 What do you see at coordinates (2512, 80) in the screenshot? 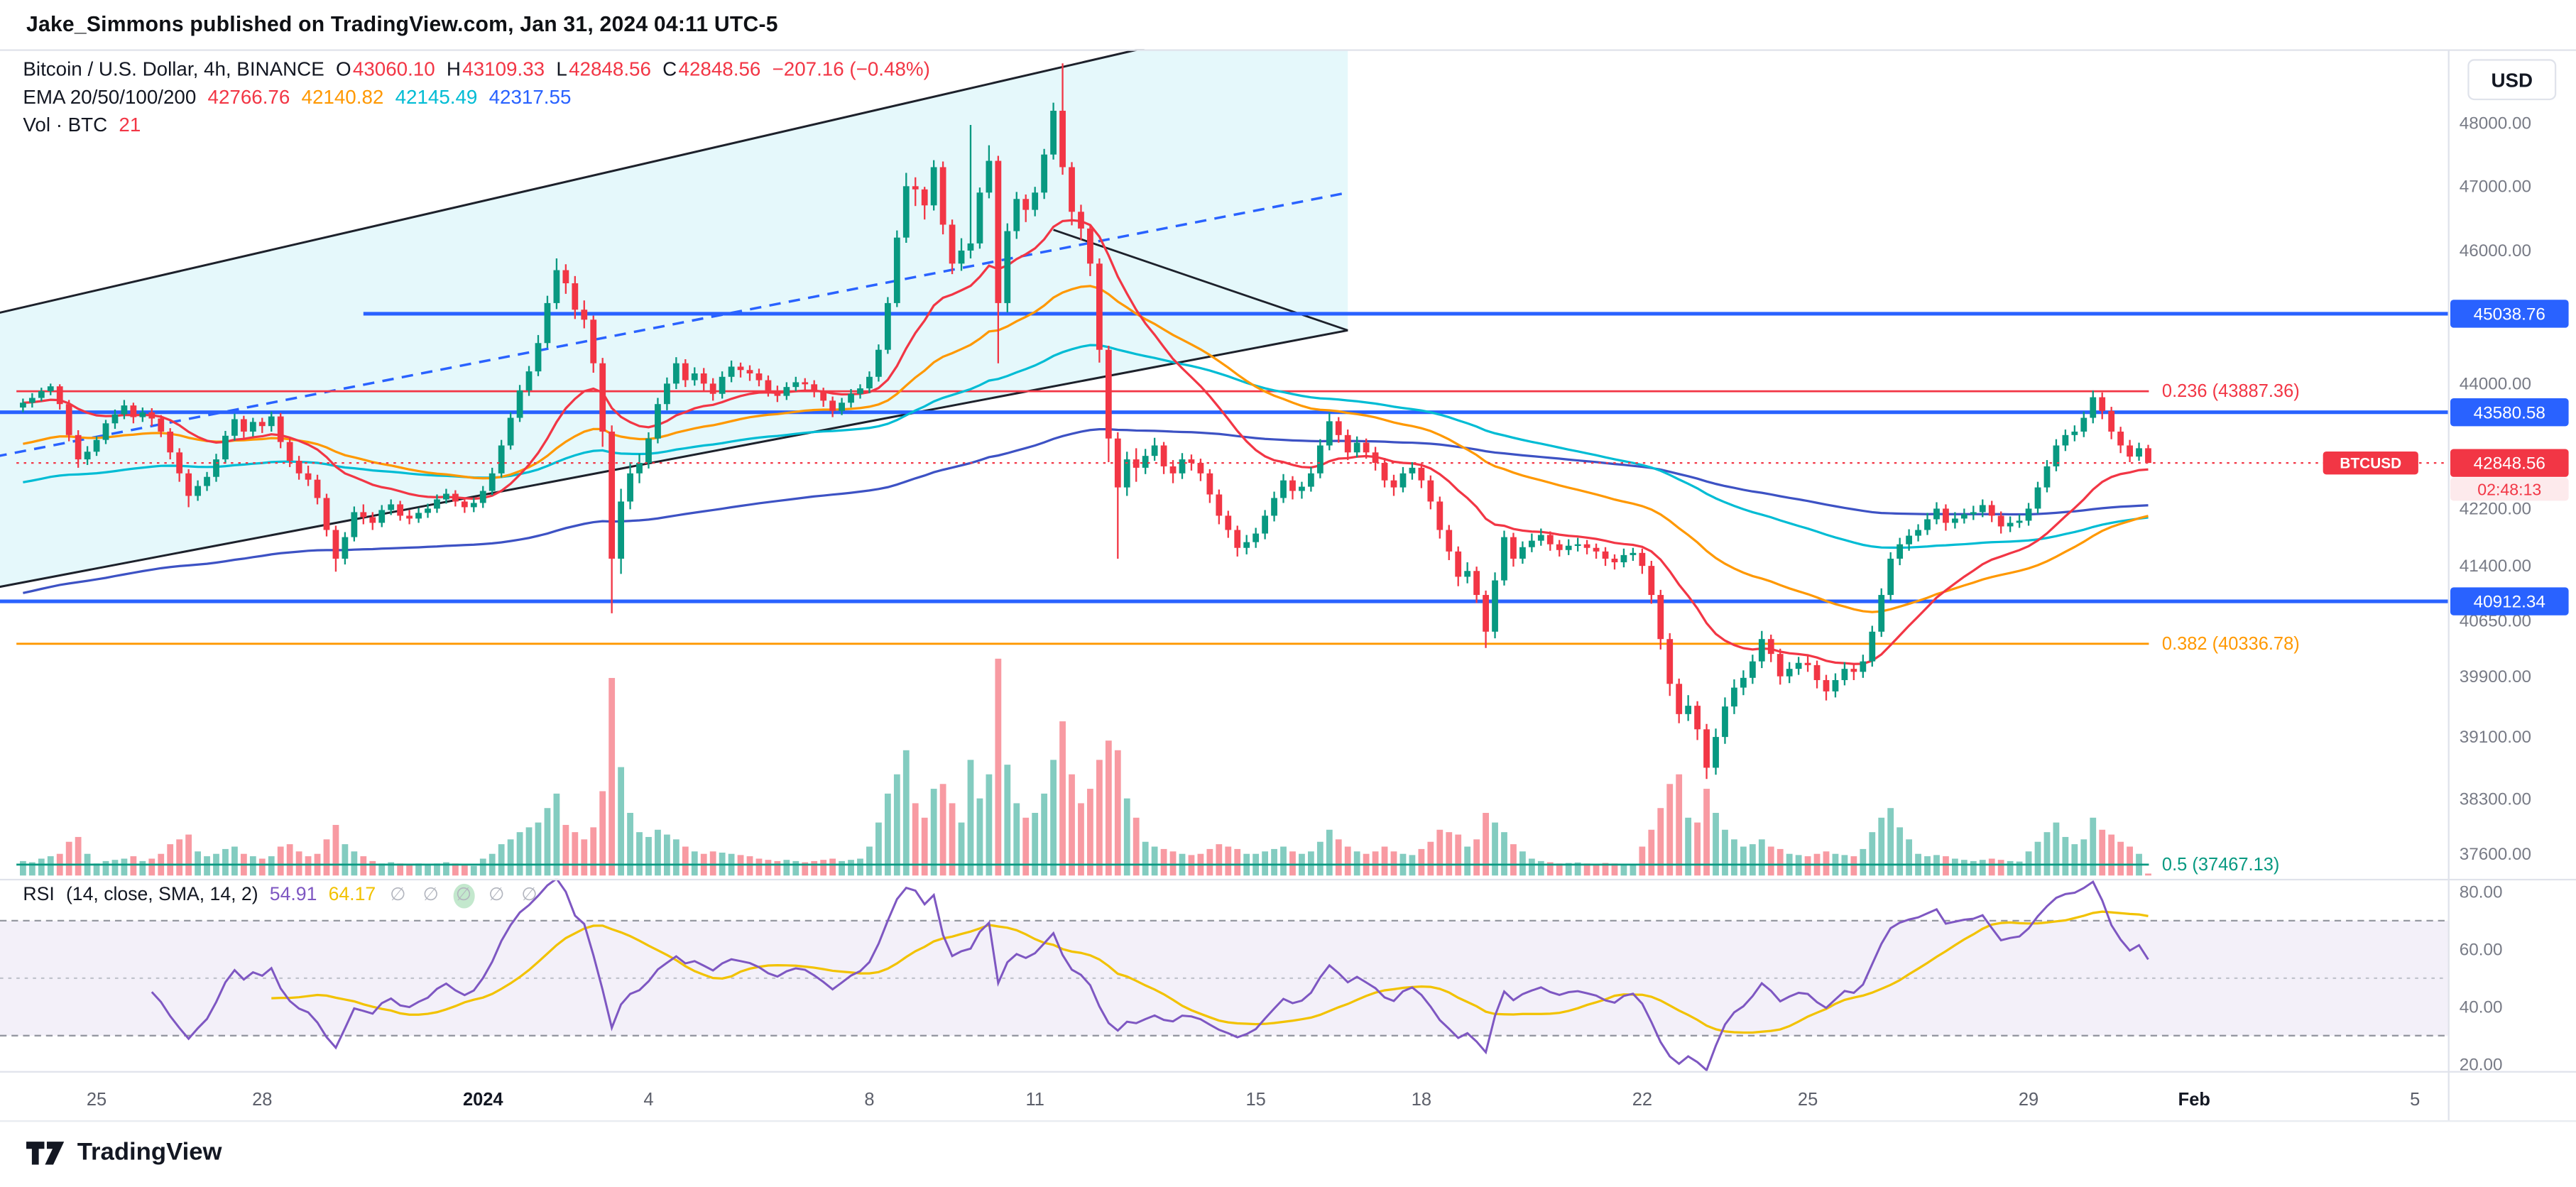
I see `currency-toggle-button: USD` at bounding box center [2512, 80].